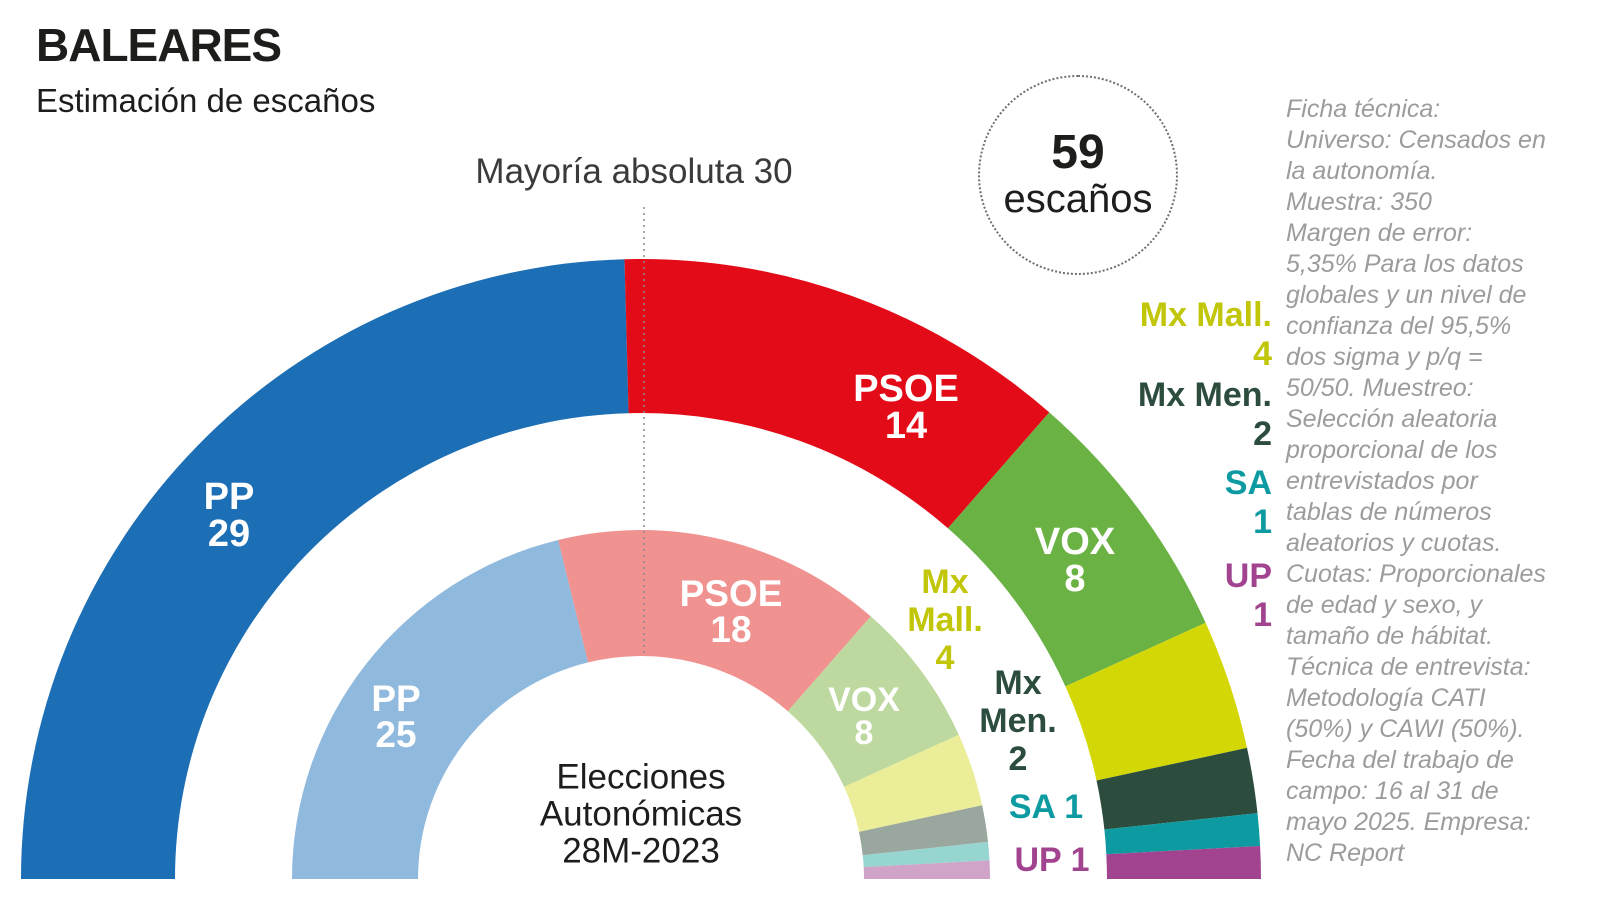  What do you see at coordinates (906, 407) in the screenshot?
I see `label-estimation-psoe: PSOE 14` at bounding box center [906, 407].